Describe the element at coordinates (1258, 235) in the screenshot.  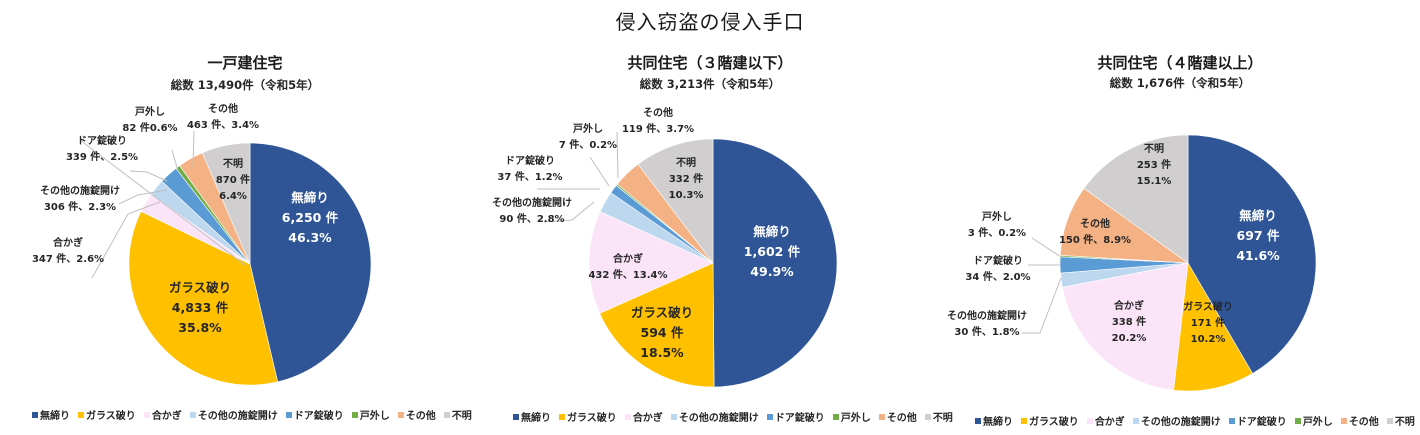
I see `slice-label-mushimari: 無締り 697 件 41.6%` at that location.